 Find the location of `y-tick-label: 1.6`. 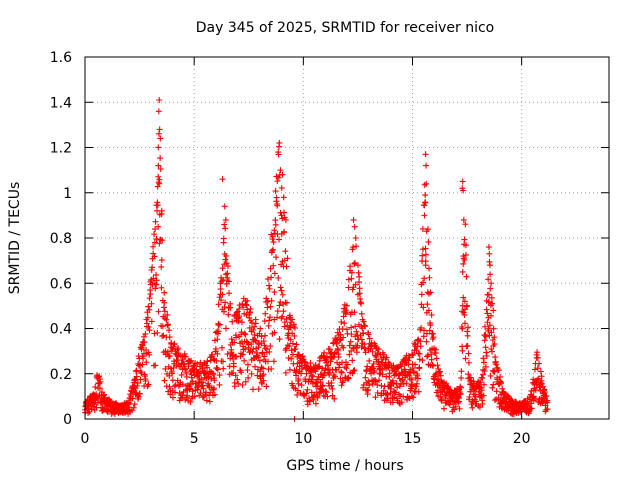

y-tick-label: 1.6 is located at coordinates (61, 58).